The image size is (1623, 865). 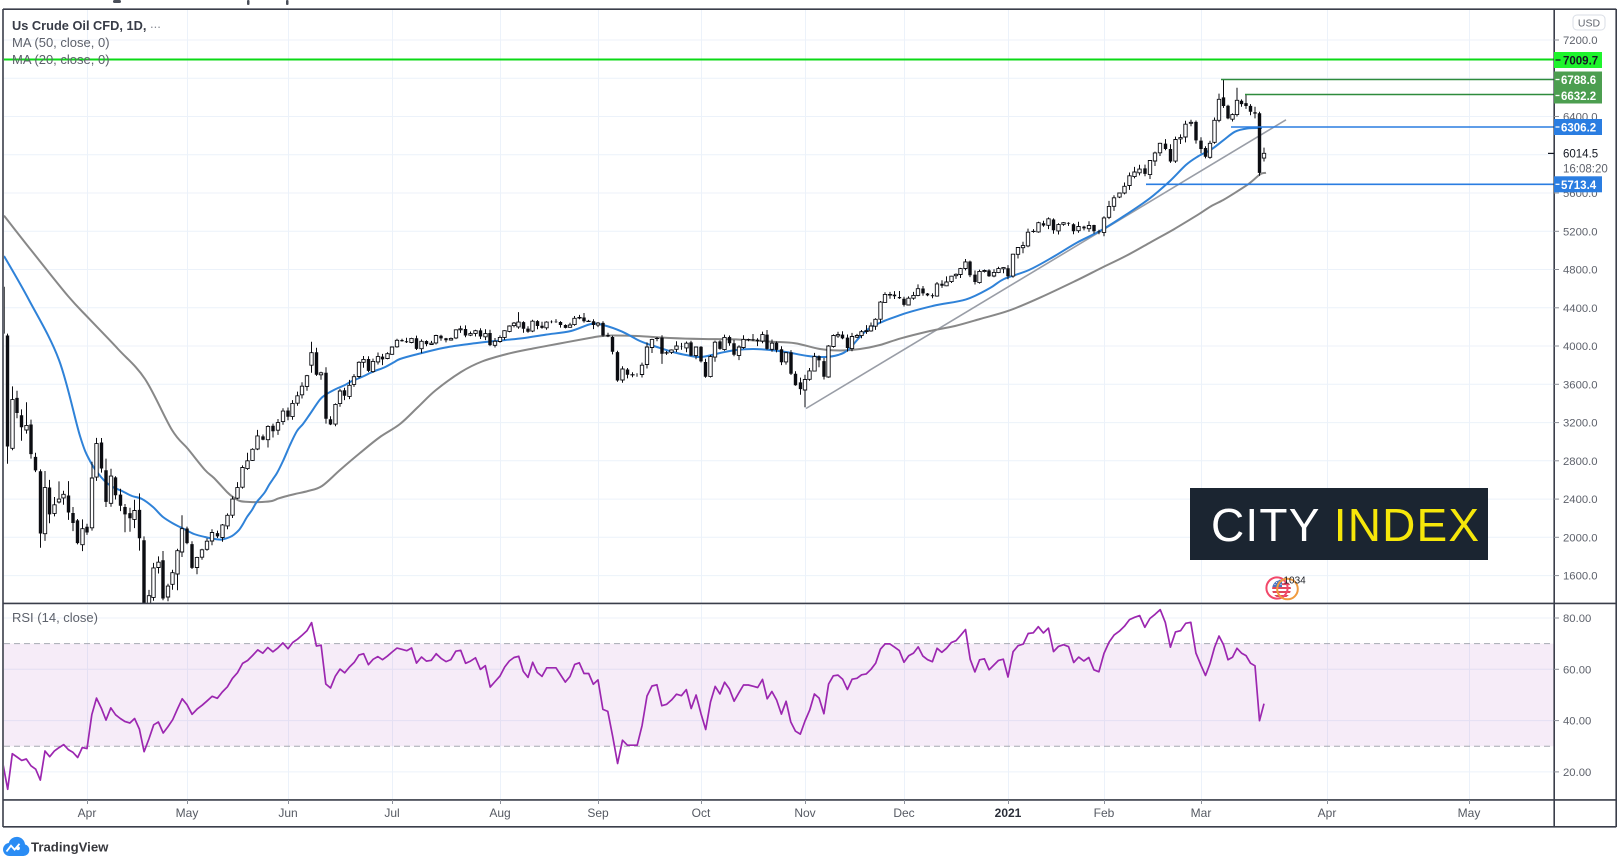 I want to click on svg-text: 6014.5, so click(x=1580, y=154).